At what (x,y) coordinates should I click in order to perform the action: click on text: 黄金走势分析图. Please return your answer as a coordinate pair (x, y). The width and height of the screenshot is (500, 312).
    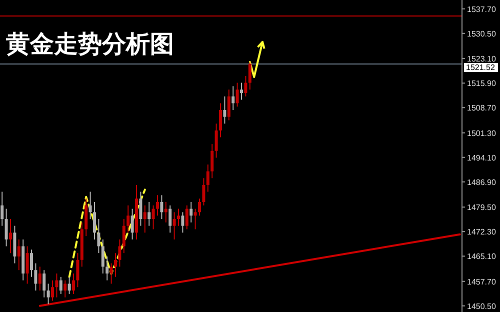
    Looking at the image, I should click on (89, 44).